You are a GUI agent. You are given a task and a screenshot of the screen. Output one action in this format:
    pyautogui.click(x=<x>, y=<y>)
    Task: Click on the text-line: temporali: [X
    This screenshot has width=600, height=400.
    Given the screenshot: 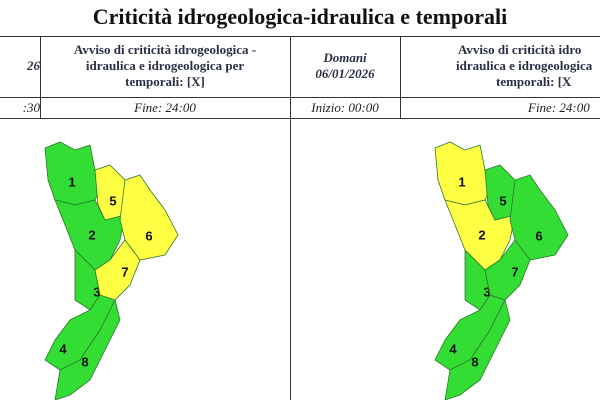 What is the action you would take?
    pyautogui.click(x=534, y=81)
    